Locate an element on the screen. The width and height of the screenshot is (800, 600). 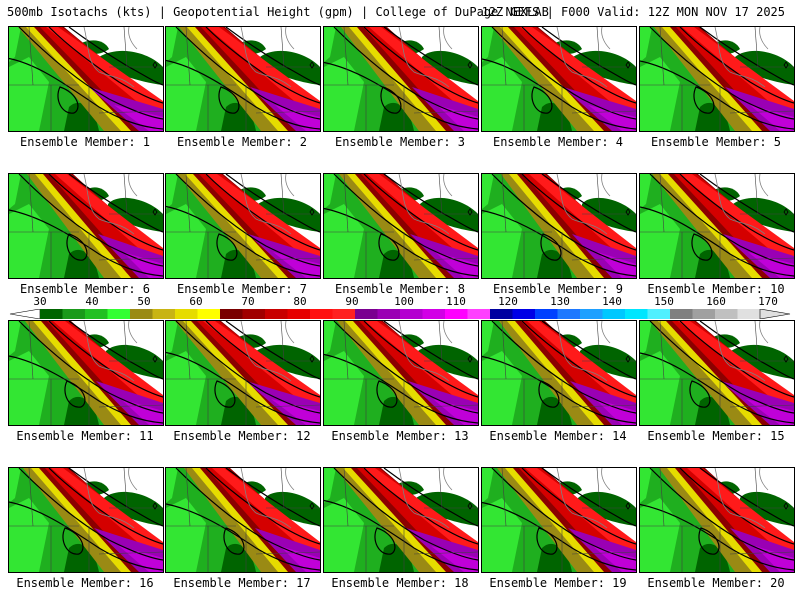
ensemble-member-label: Ensemble Member: 18 is located at coordinates (400, 583).